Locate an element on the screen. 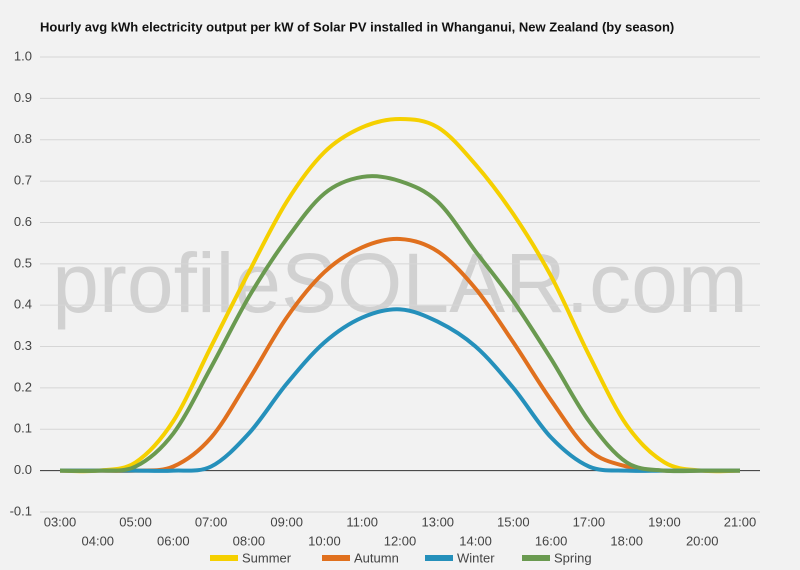 The width and height of the screenshot is (800, 570). x-tick-label: 17:00 is located at coordinates (589, 521).